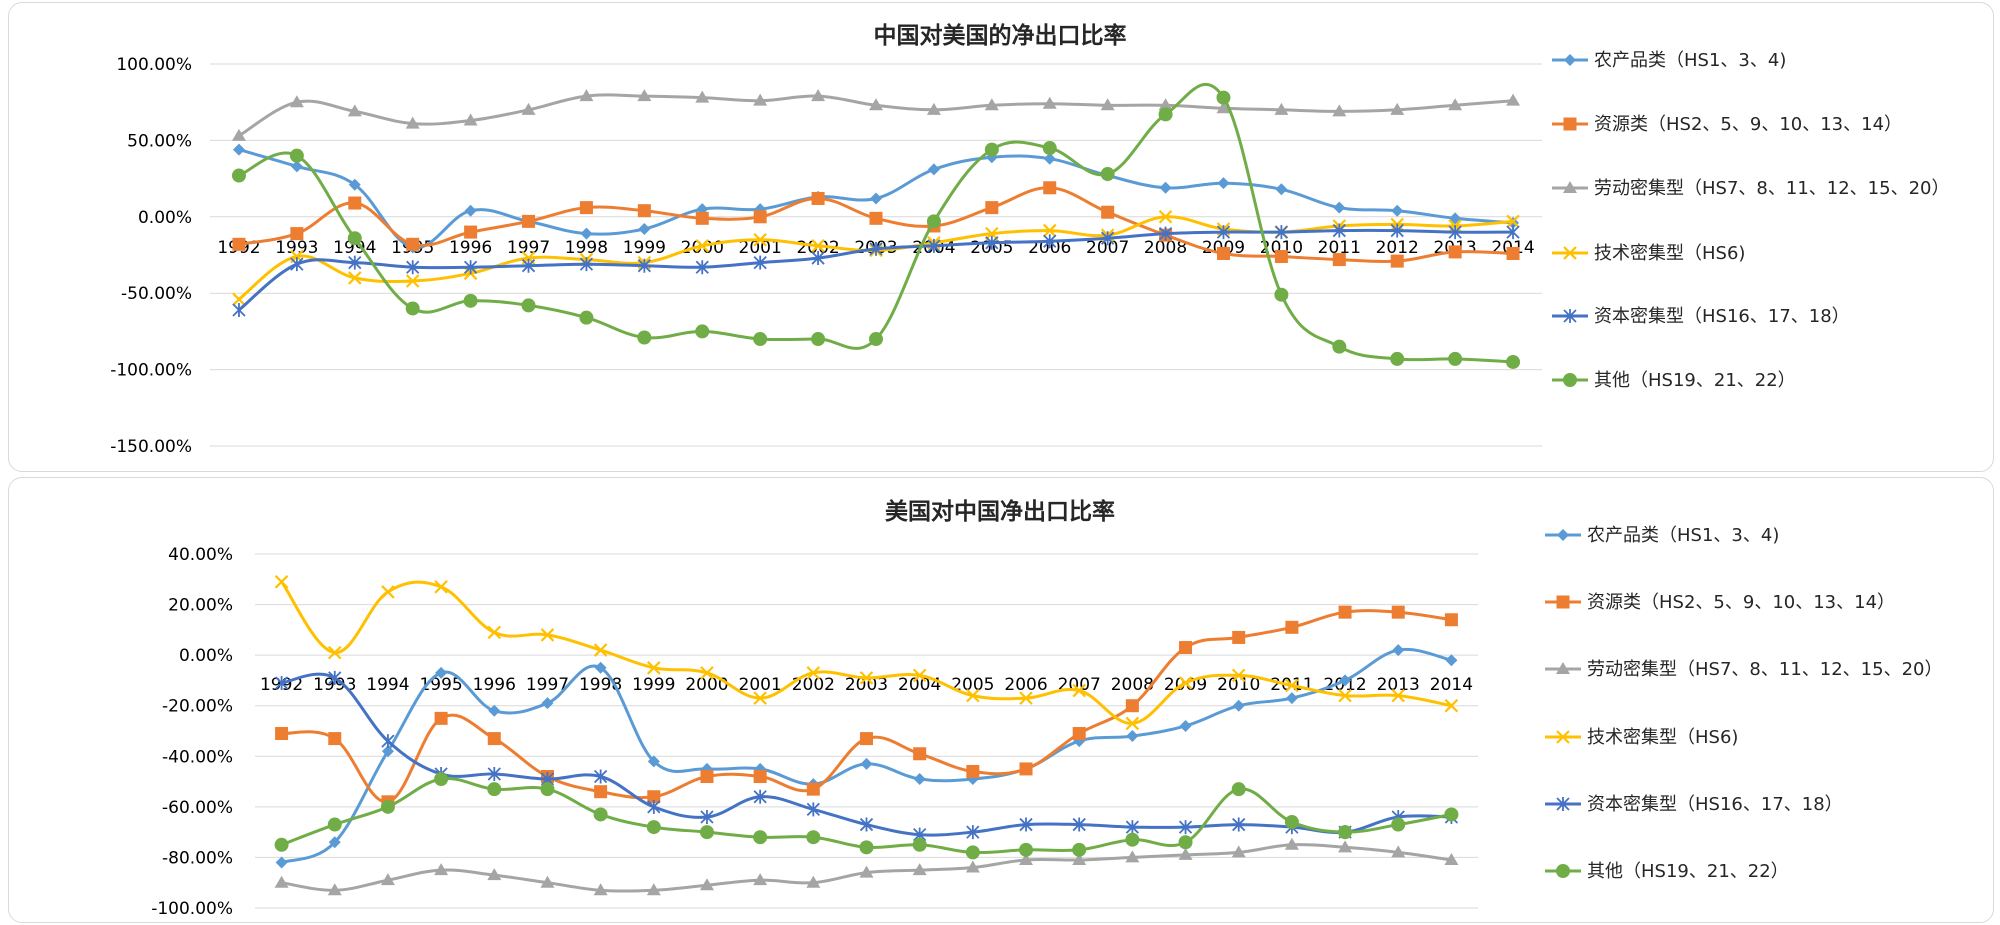 The width and height of the screenshot is (2000, 925). I want to click on series-line-resource, so click(866, 706).